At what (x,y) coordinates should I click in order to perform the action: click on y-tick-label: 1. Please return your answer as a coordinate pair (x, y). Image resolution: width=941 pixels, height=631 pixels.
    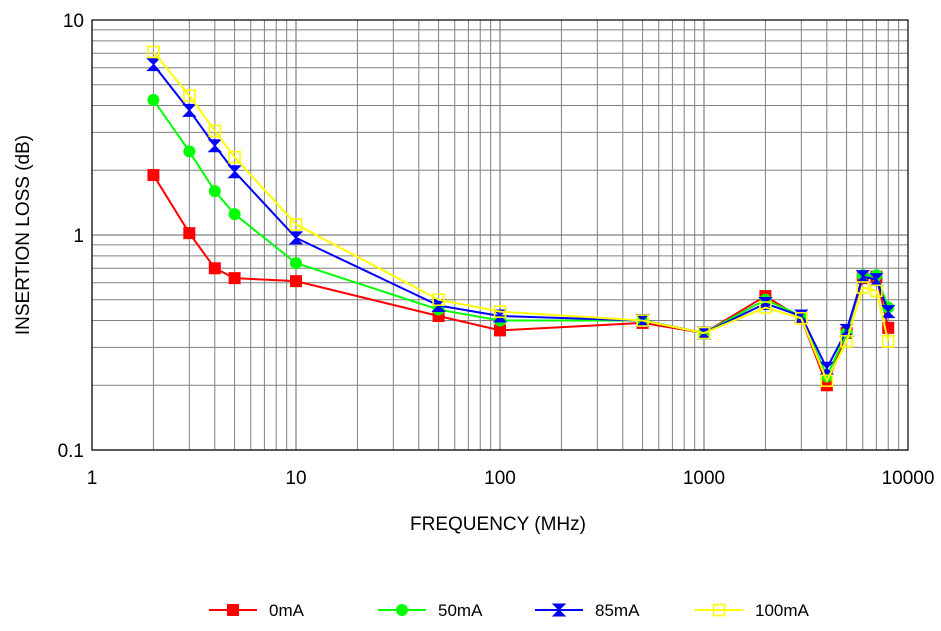
    Looking at the image, I should click on (78, 236).